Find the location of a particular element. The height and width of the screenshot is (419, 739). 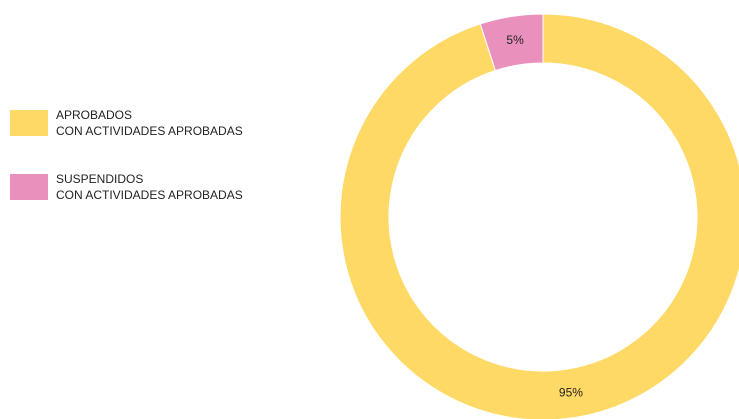

donut-slice is located at coordinates (511, 42).